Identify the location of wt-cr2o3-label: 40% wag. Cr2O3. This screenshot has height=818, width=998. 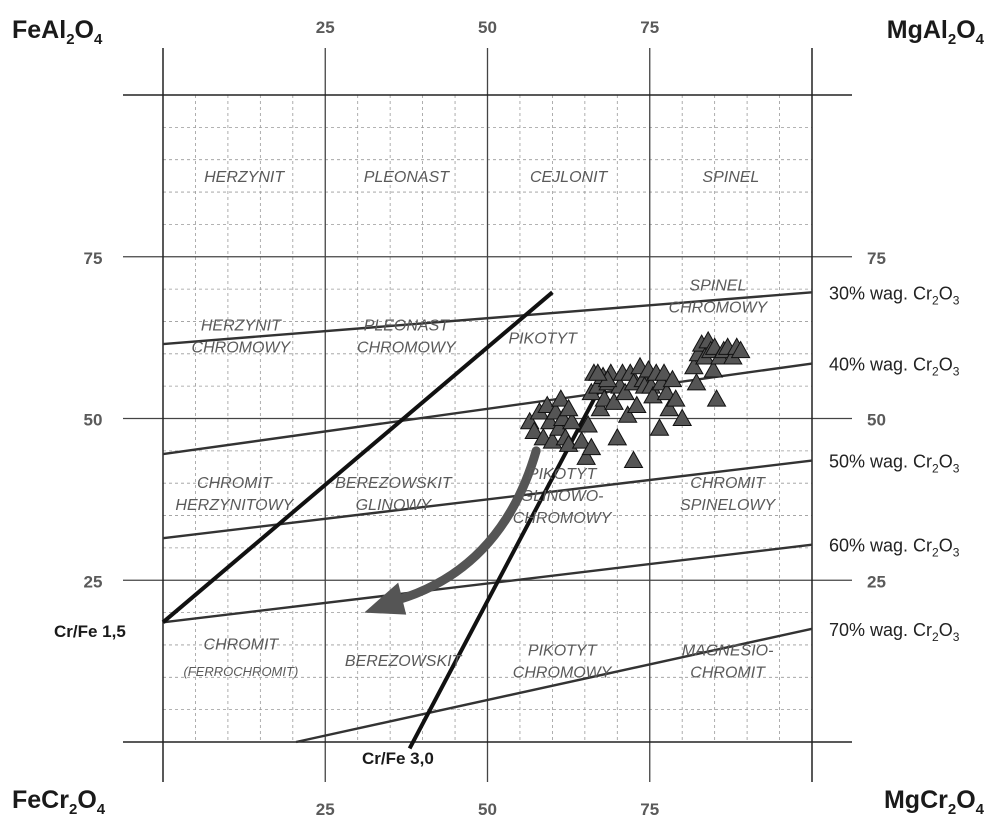
(894, 367).